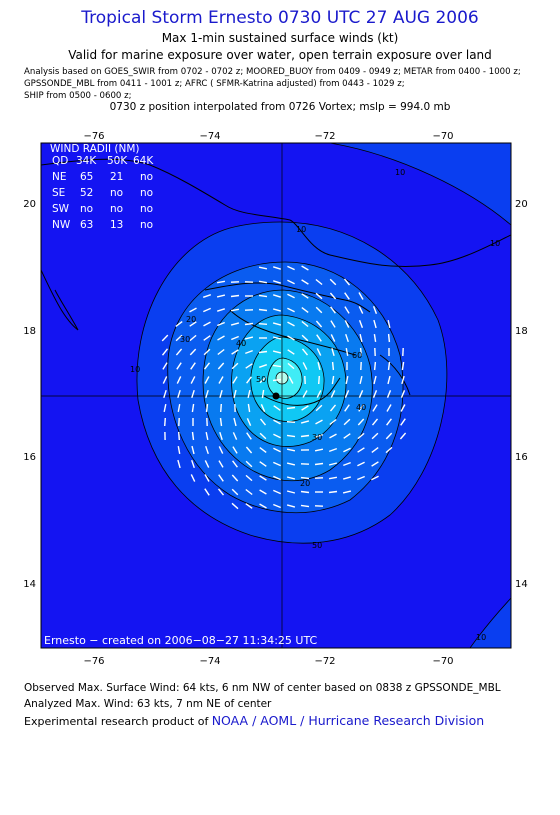 This screenshot has height=815, width=560. What do you see at coordinates (29, 584) in the screenshot?
I see `lat-tick-left-3: 14` at bounding box center [29, 584].